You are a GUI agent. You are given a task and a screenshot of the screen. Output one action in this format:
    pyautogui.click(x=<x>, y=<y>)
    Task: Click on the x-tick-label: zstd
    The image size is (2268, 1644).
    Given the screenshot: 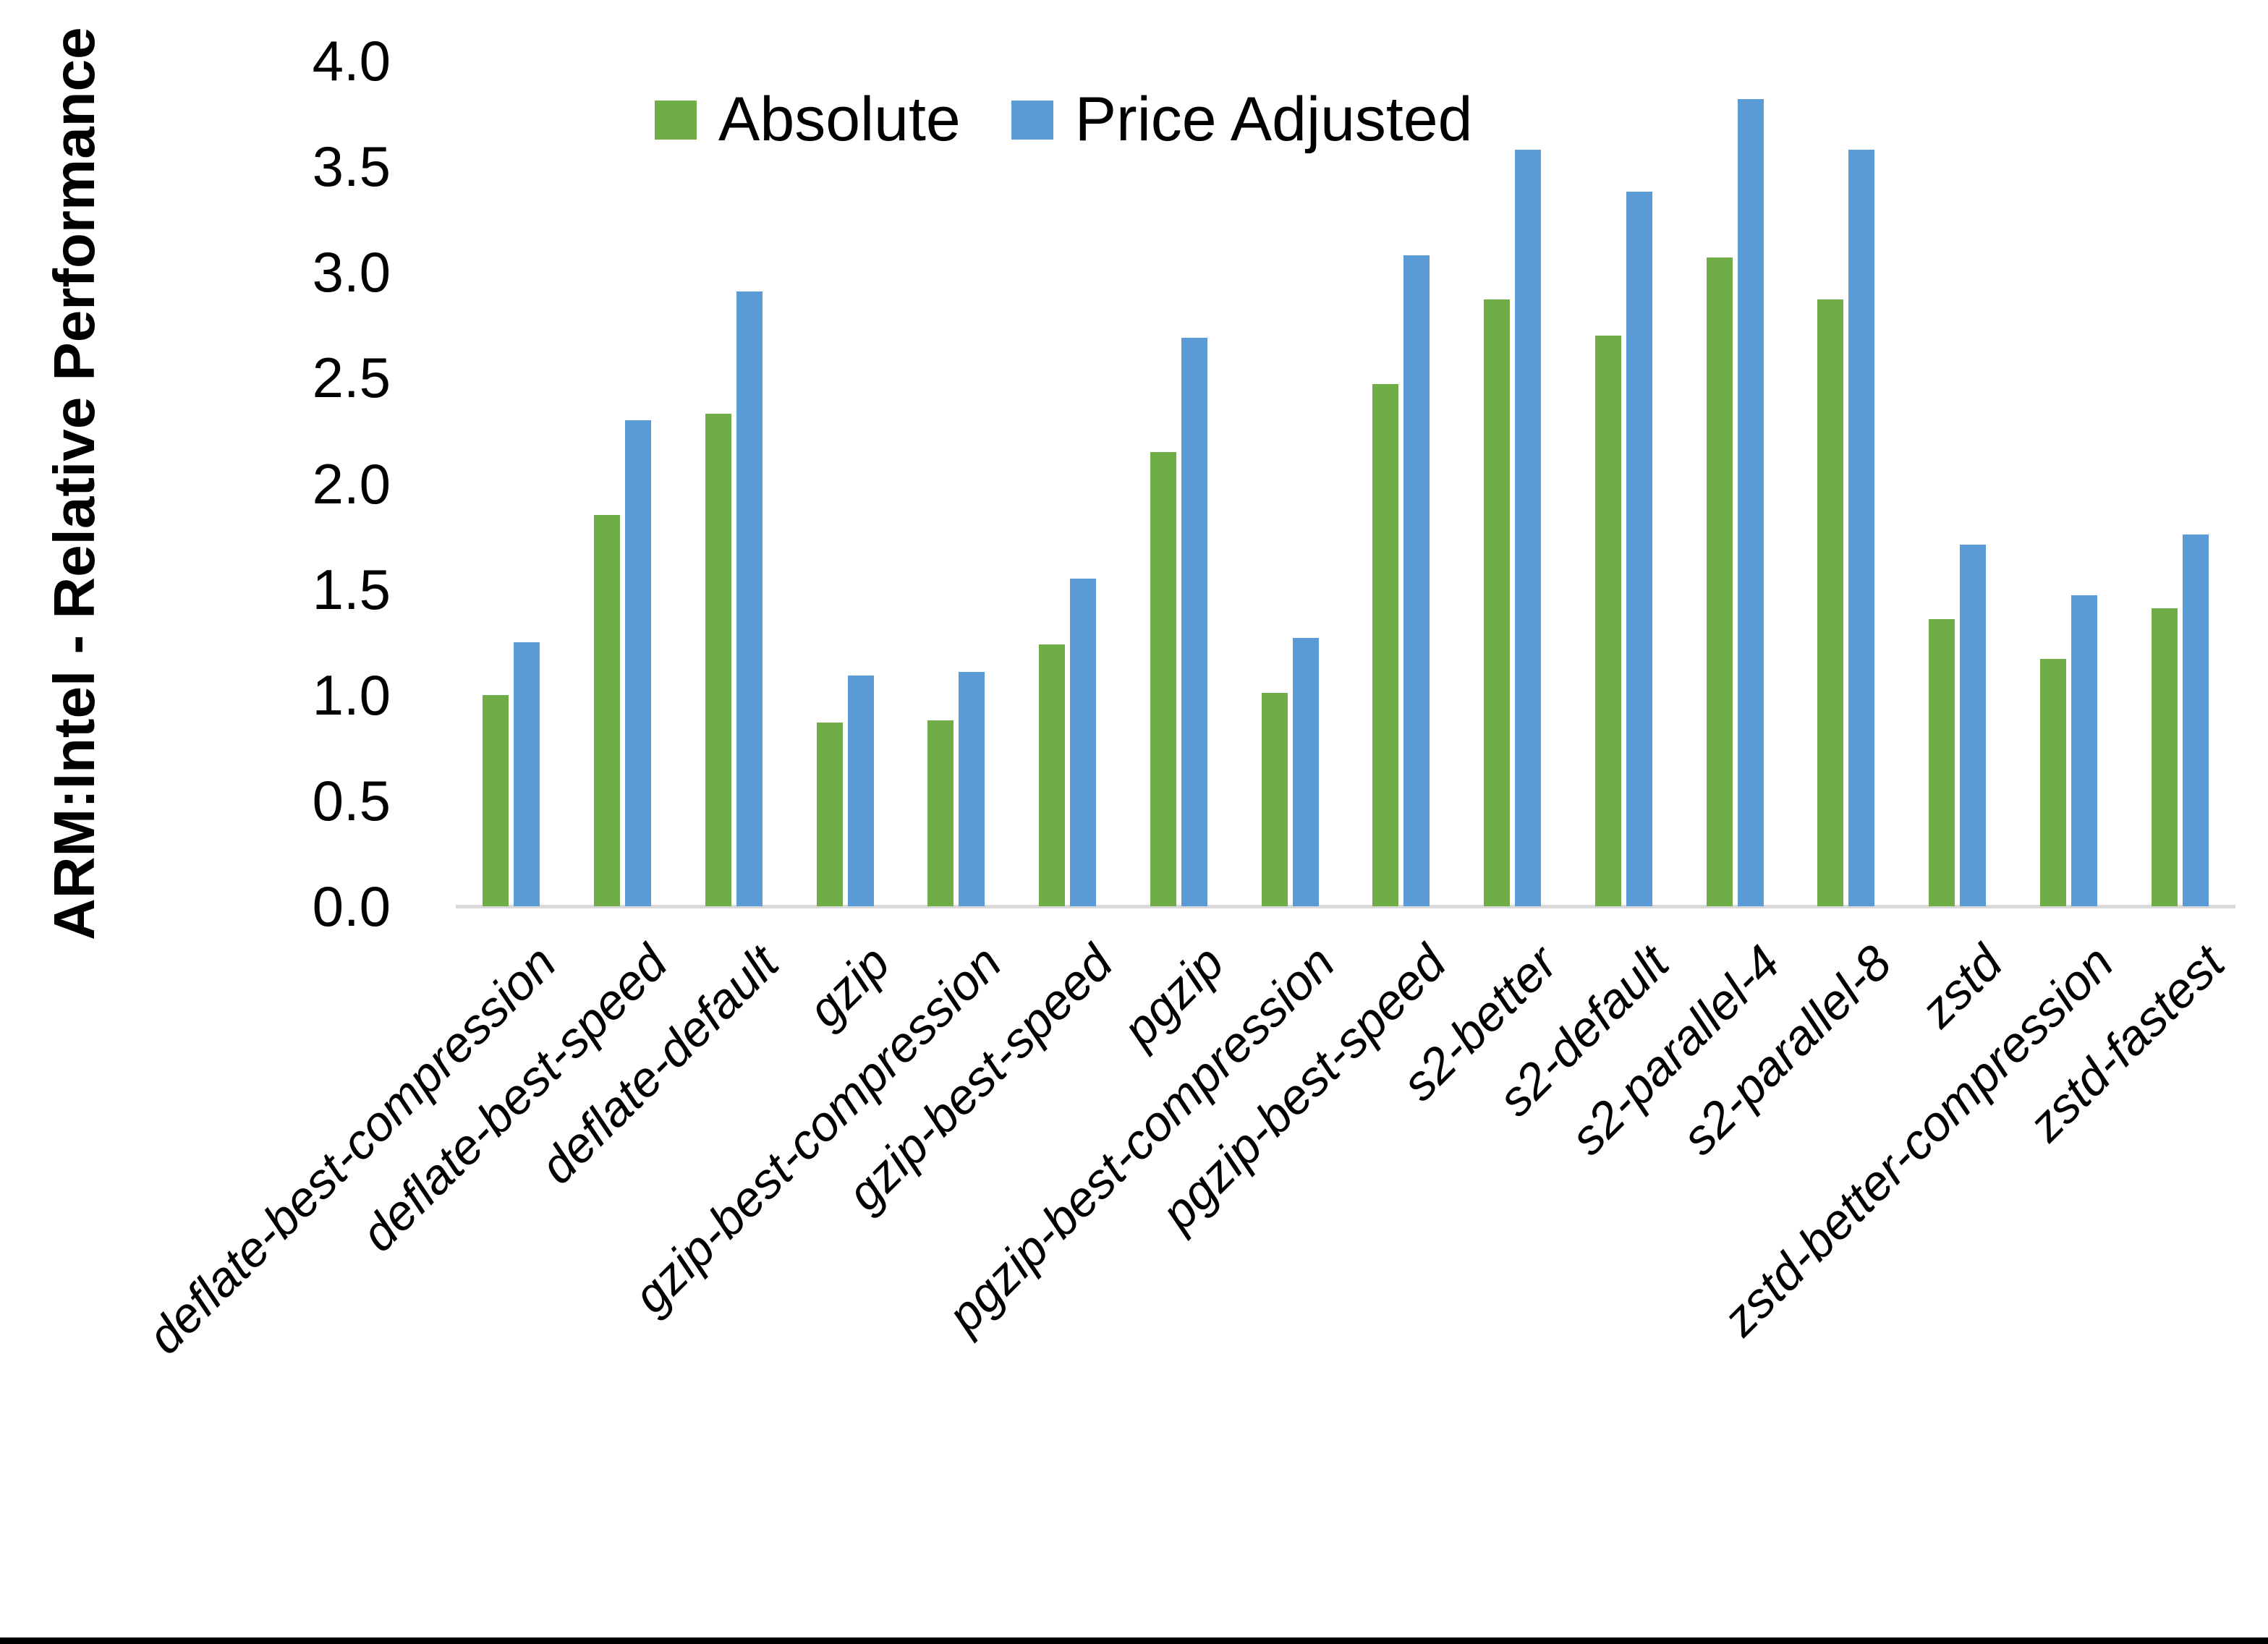 What is the action you would take?
    pyautogui.click(x=1961, y=986)
    